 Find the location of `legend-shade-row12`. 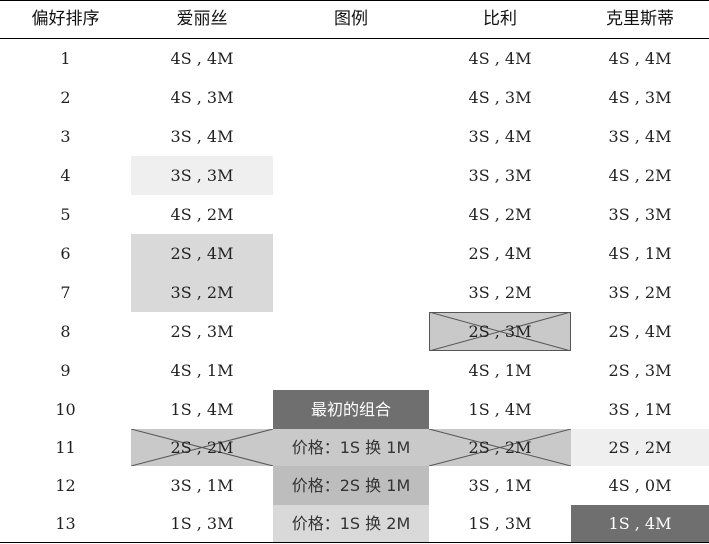

legend-shade-row12 is located at coordinates (351, 485).